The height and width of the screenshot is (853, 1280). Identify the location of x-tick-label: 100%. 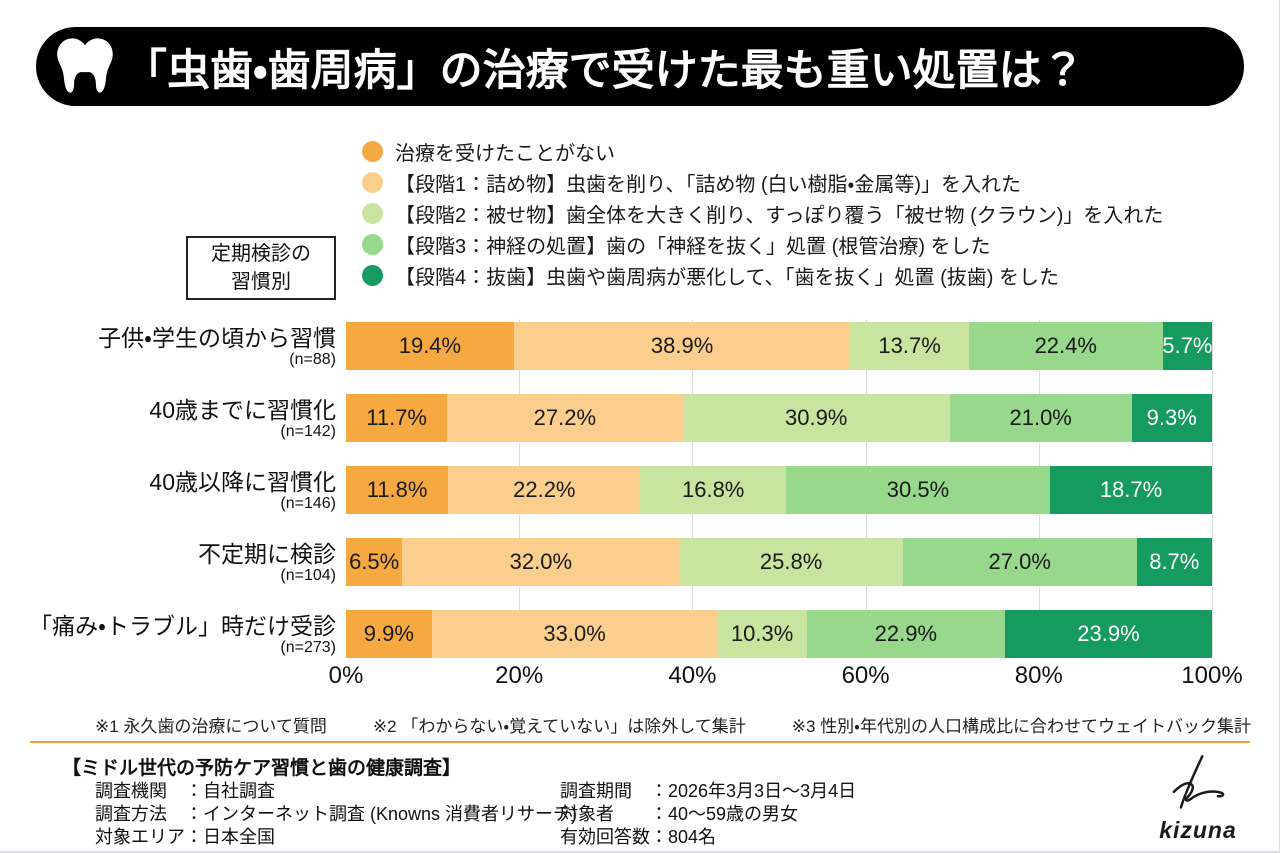
(1212, 675).